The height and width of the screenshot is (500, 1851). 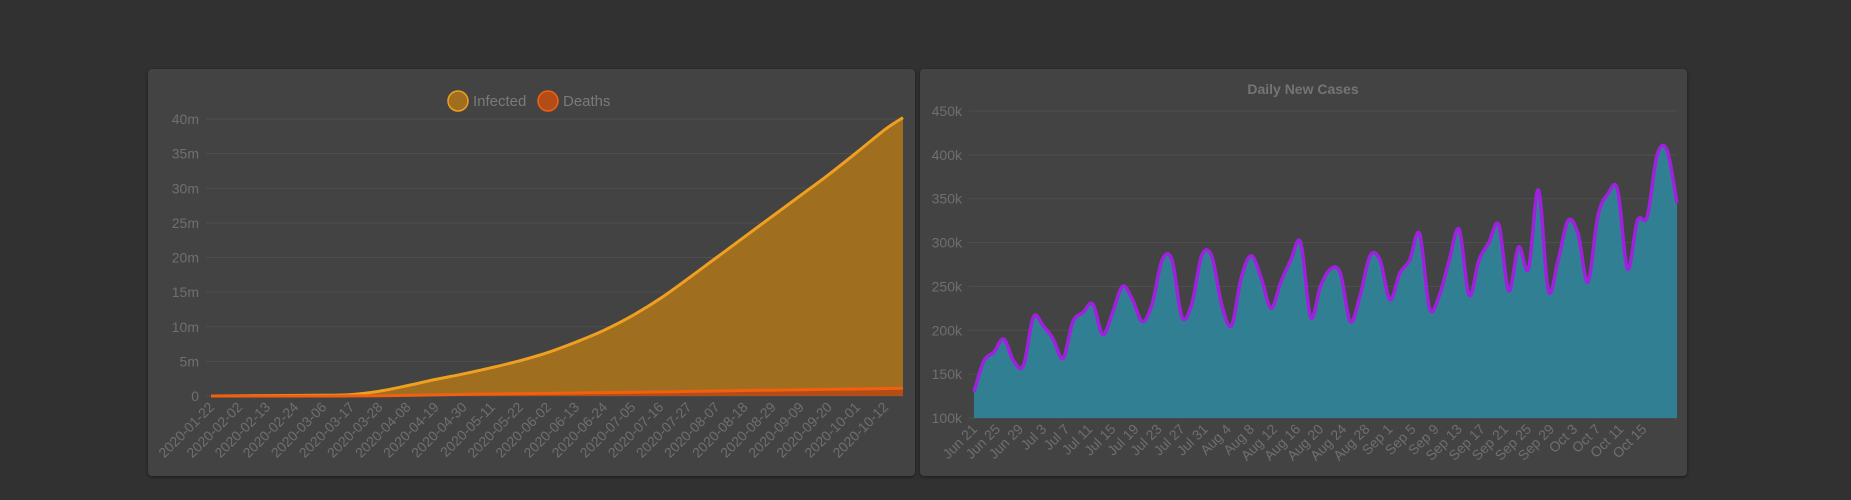 What do you see at coordinates (548, 101) in the screenshot?
I see `legend-deaths-swatch` at bounding box center [548, 101].